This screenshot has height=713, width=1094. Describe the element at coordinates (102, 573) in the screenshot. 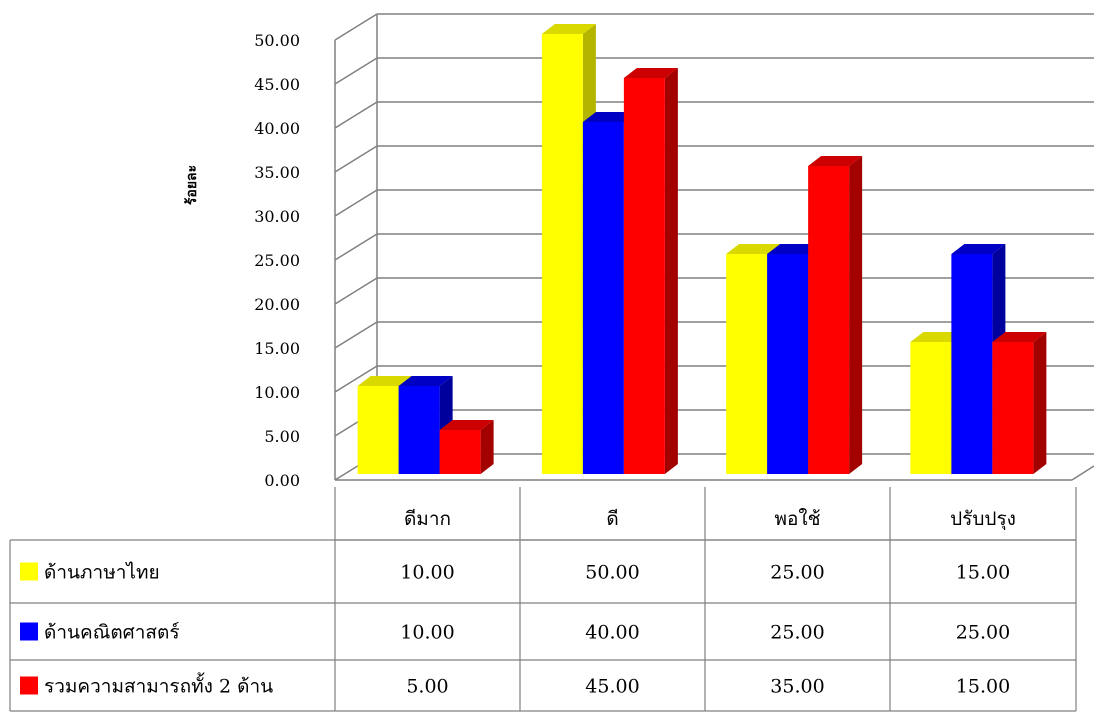

I see `legend-label: ด้านภาษาไทย` at that location.